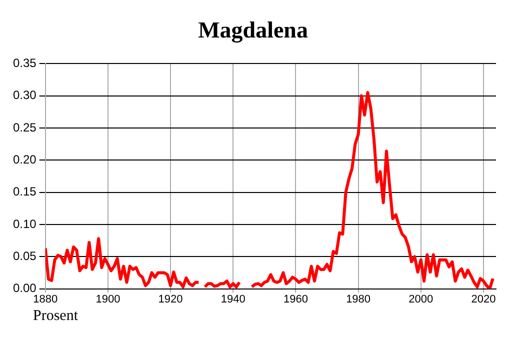 This screenshot has width=514, height=343. Describe the element at coordinates (358, 299) in the screenshot. I see `x-tick-label: 1980` at that location.